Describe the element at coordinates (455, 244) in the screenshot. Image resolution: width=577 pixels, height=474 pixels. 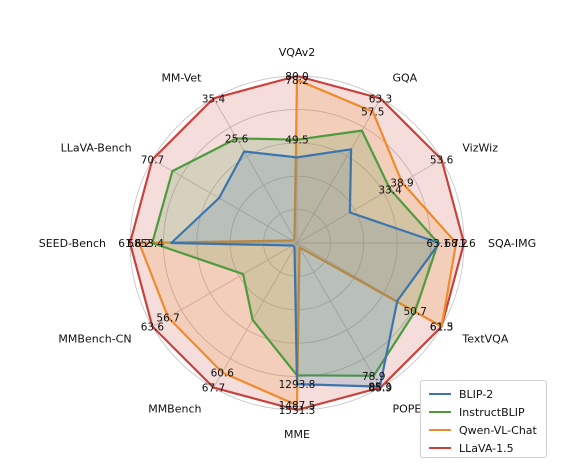
I see `value-label: 68.2` at that location.